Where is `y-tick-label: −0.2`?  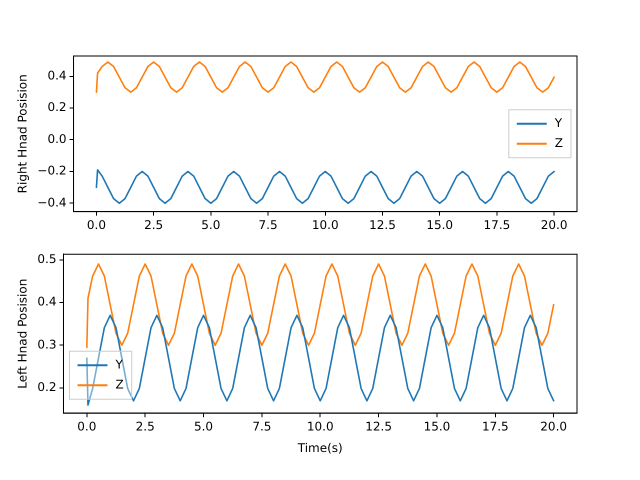 y-tick-label: −0.2 is located at coordinates (52, 171).